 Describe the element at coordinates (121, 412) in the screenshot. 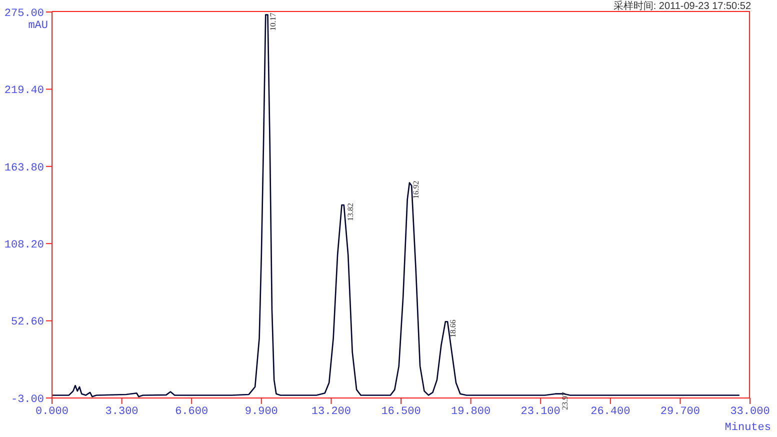

I see `x-tick-label: 3.300` at that location.